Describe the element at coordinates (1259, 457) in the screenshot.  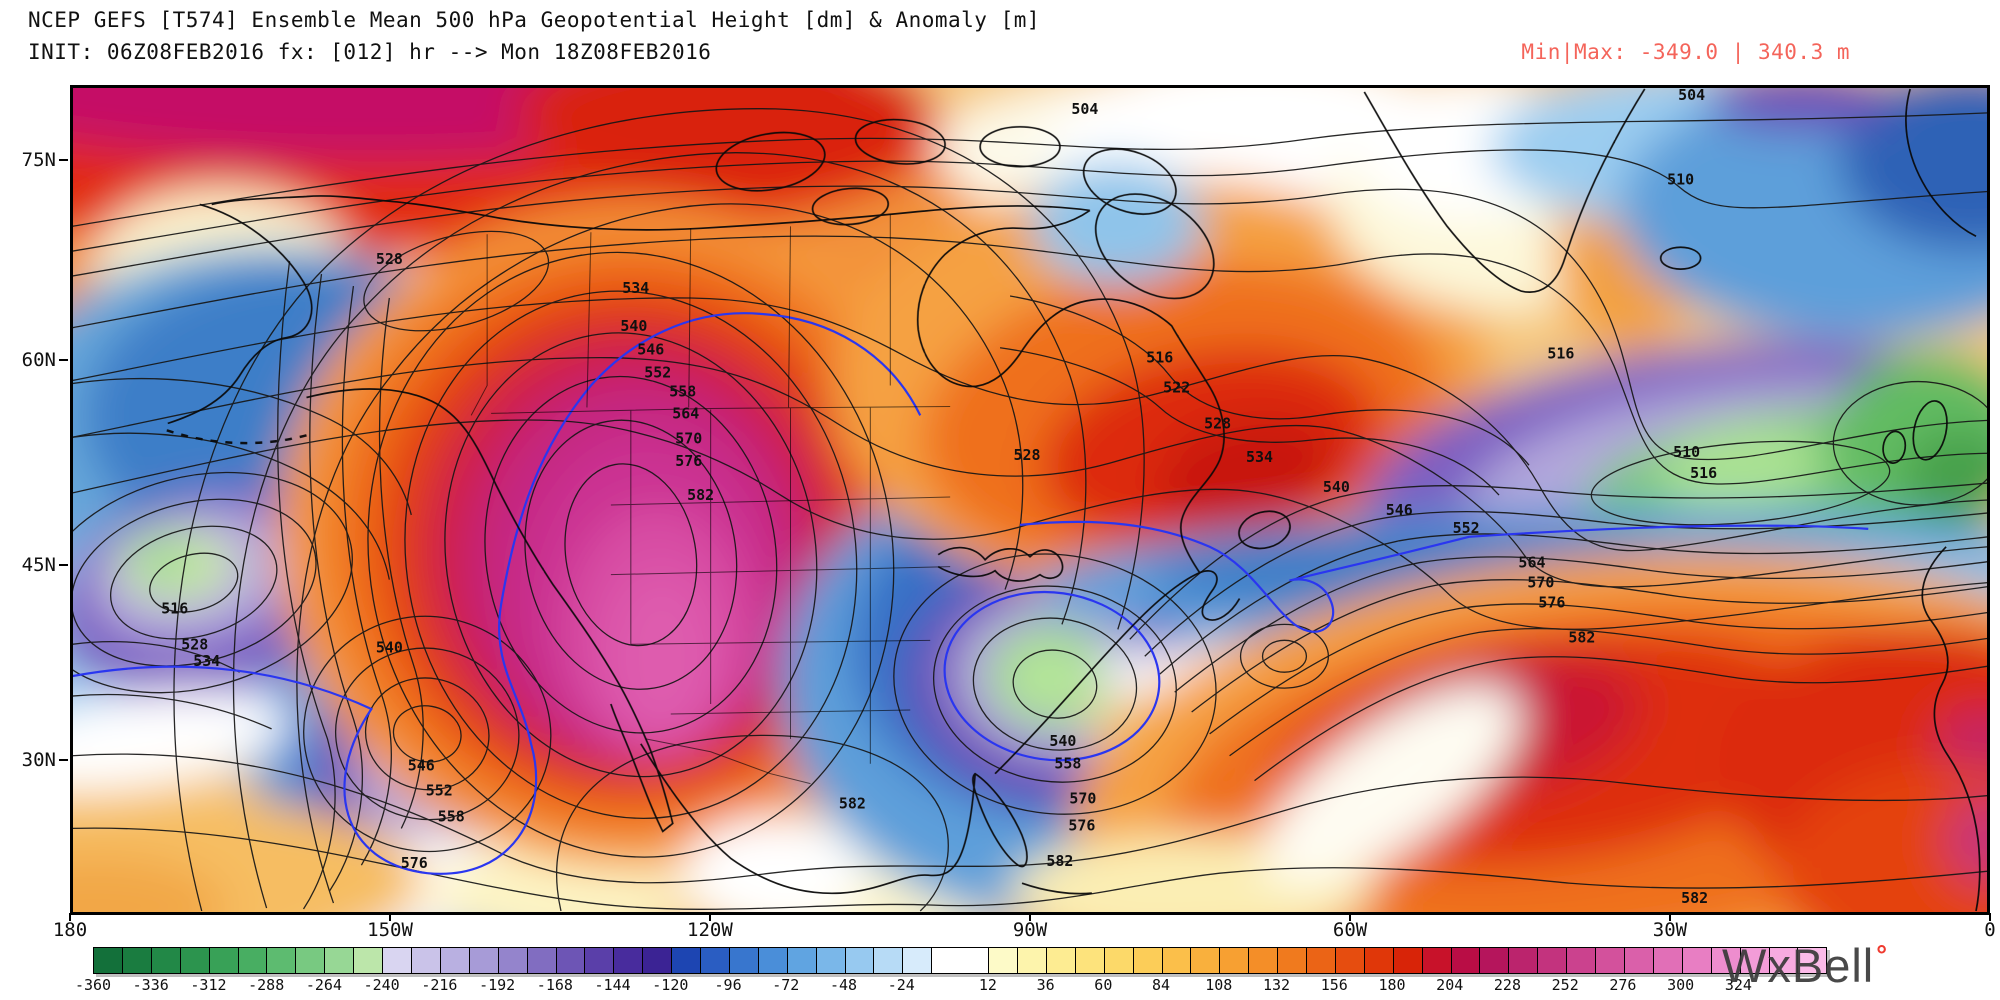
I see `contour-label: 534` at that location.